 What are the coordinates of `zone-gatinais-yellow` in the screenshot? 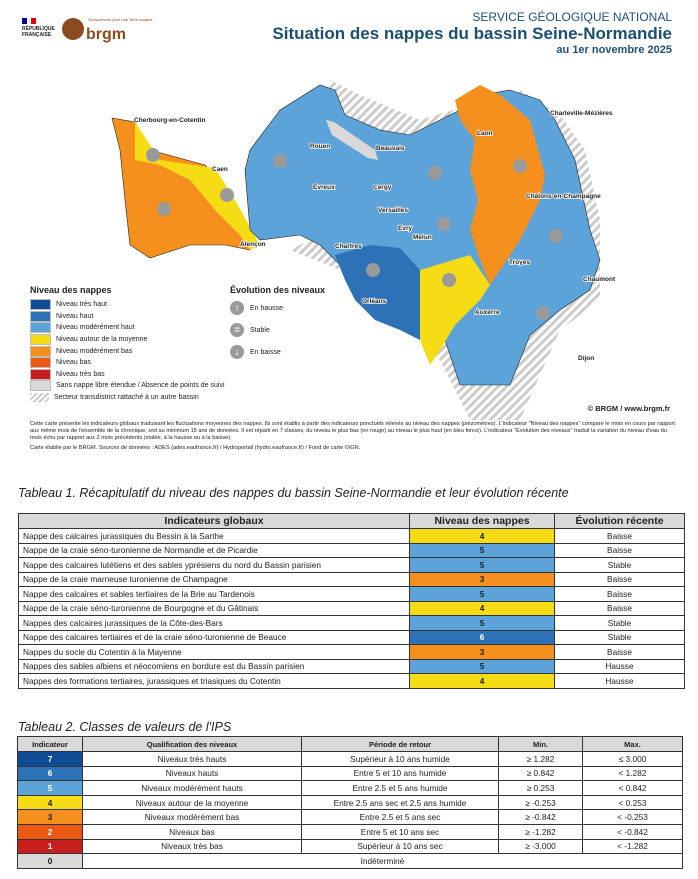 It's located at (455, 310).